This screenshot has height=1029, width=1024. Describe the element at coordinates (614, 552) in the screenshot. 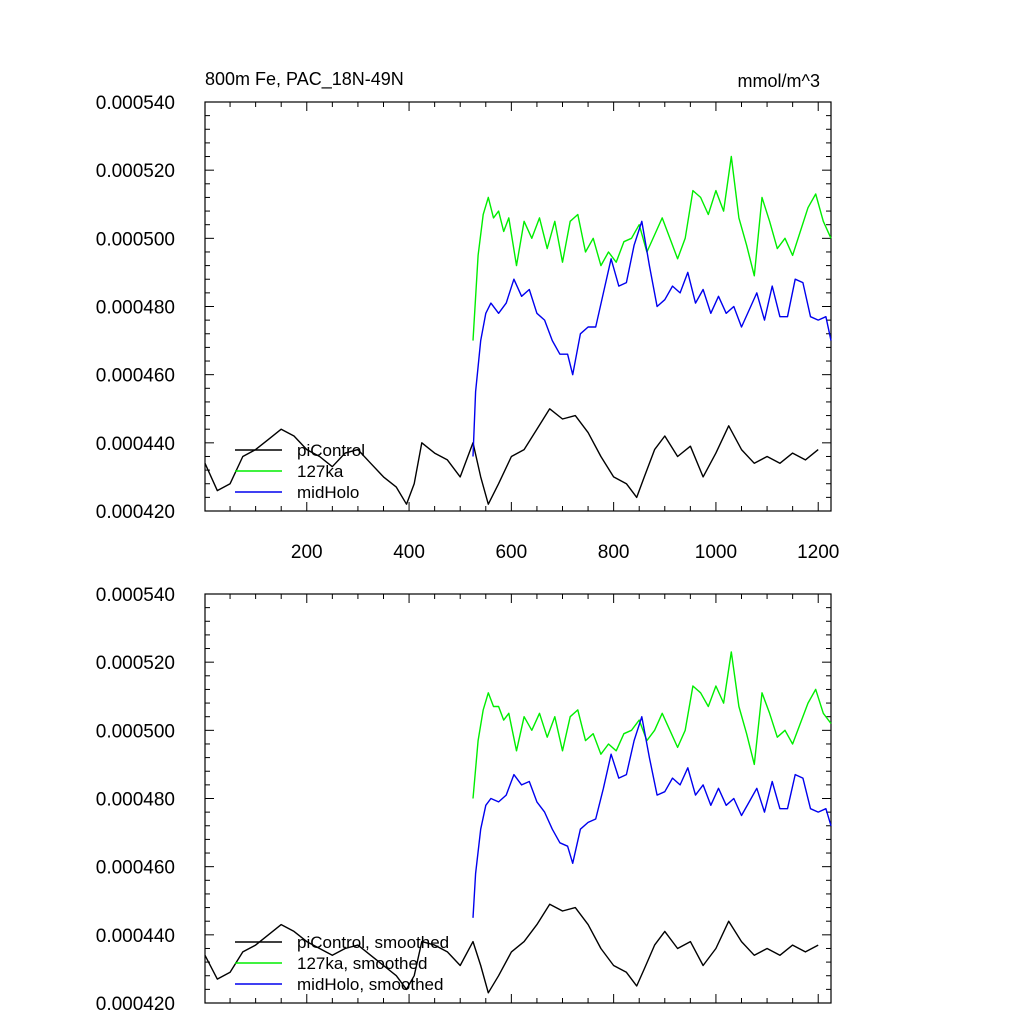

I see `x-tick-label: 800` at that location.